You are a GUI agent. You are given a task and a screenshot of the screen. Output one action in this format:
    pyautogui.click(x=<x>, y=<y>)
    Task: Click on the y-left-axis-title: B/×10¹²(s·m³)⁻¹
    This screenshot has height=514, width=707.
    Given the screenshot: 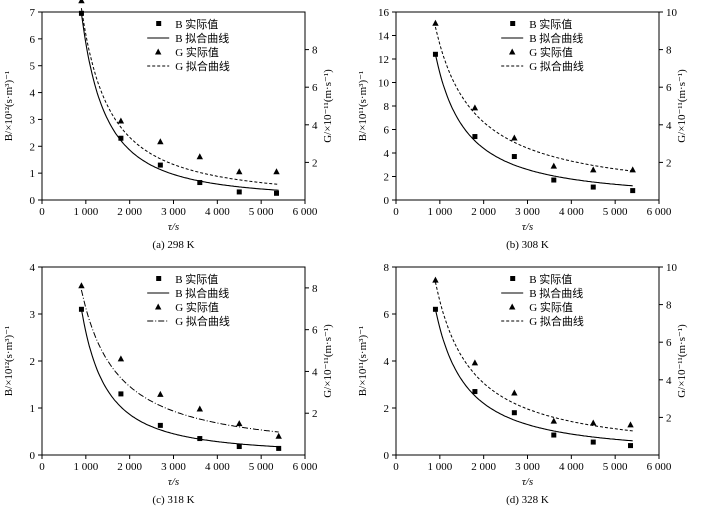 What is the action you would take?
    pyautogui.click(x=9, y=106)
    